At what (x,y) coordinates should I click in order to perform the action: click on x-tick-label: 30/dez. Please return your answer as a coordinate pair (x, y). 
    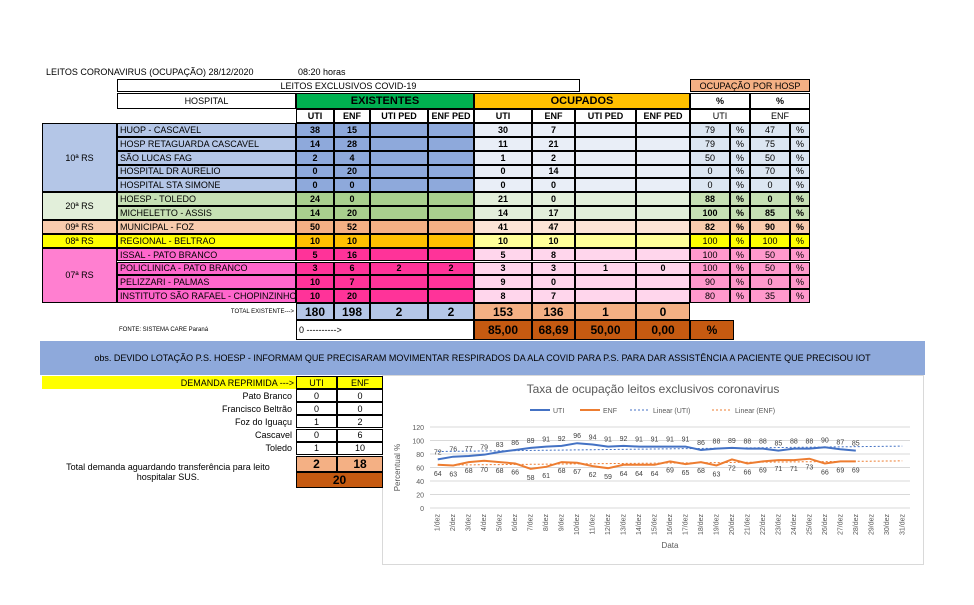
    Looking at the image, I should click on (887, 525).